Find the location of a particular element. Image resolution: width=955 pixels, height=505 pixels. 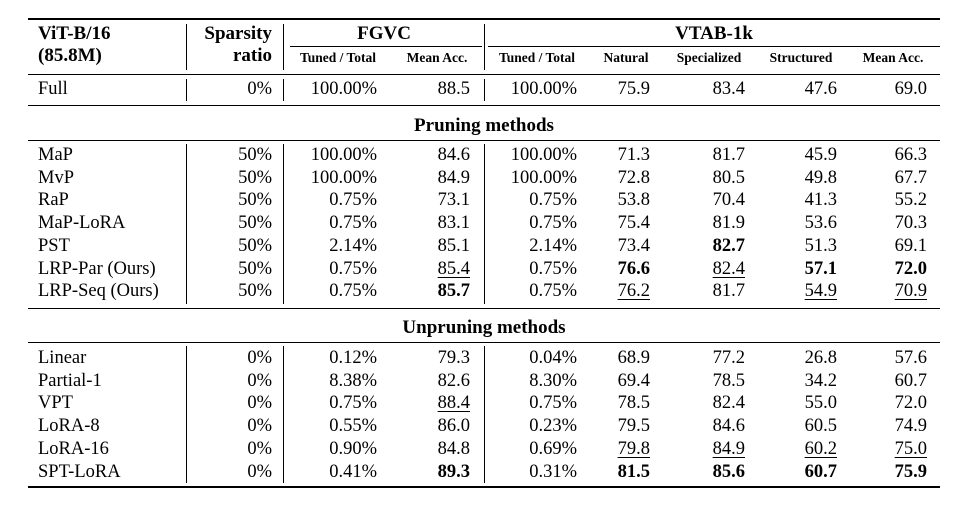

value-cell: 84.6 is located at coordinates (728, 426).